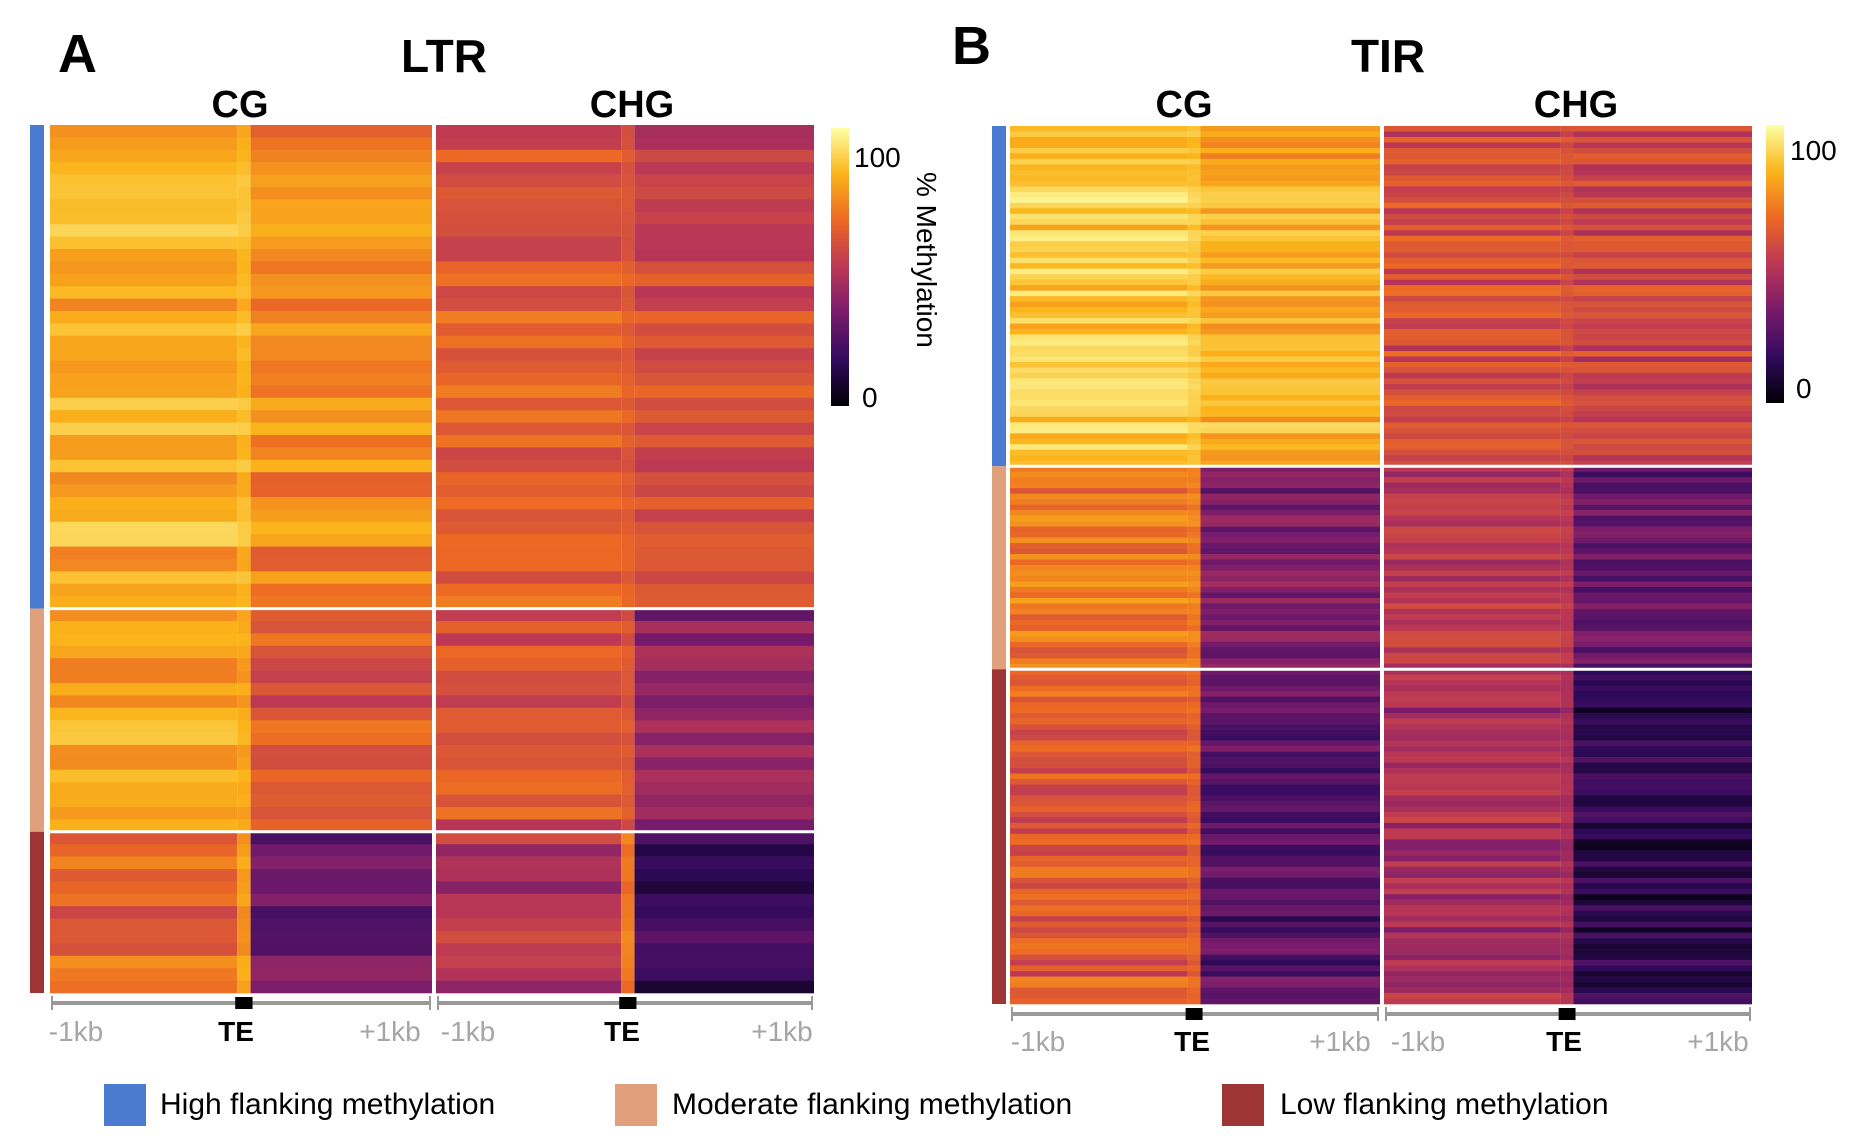 The height and width of the screenshot is (1140, 1856). Describe the element at coordinates (886, 270) in the screenshot. I see `panel-a-colorbar: 100 0 % Methylation` at that location.